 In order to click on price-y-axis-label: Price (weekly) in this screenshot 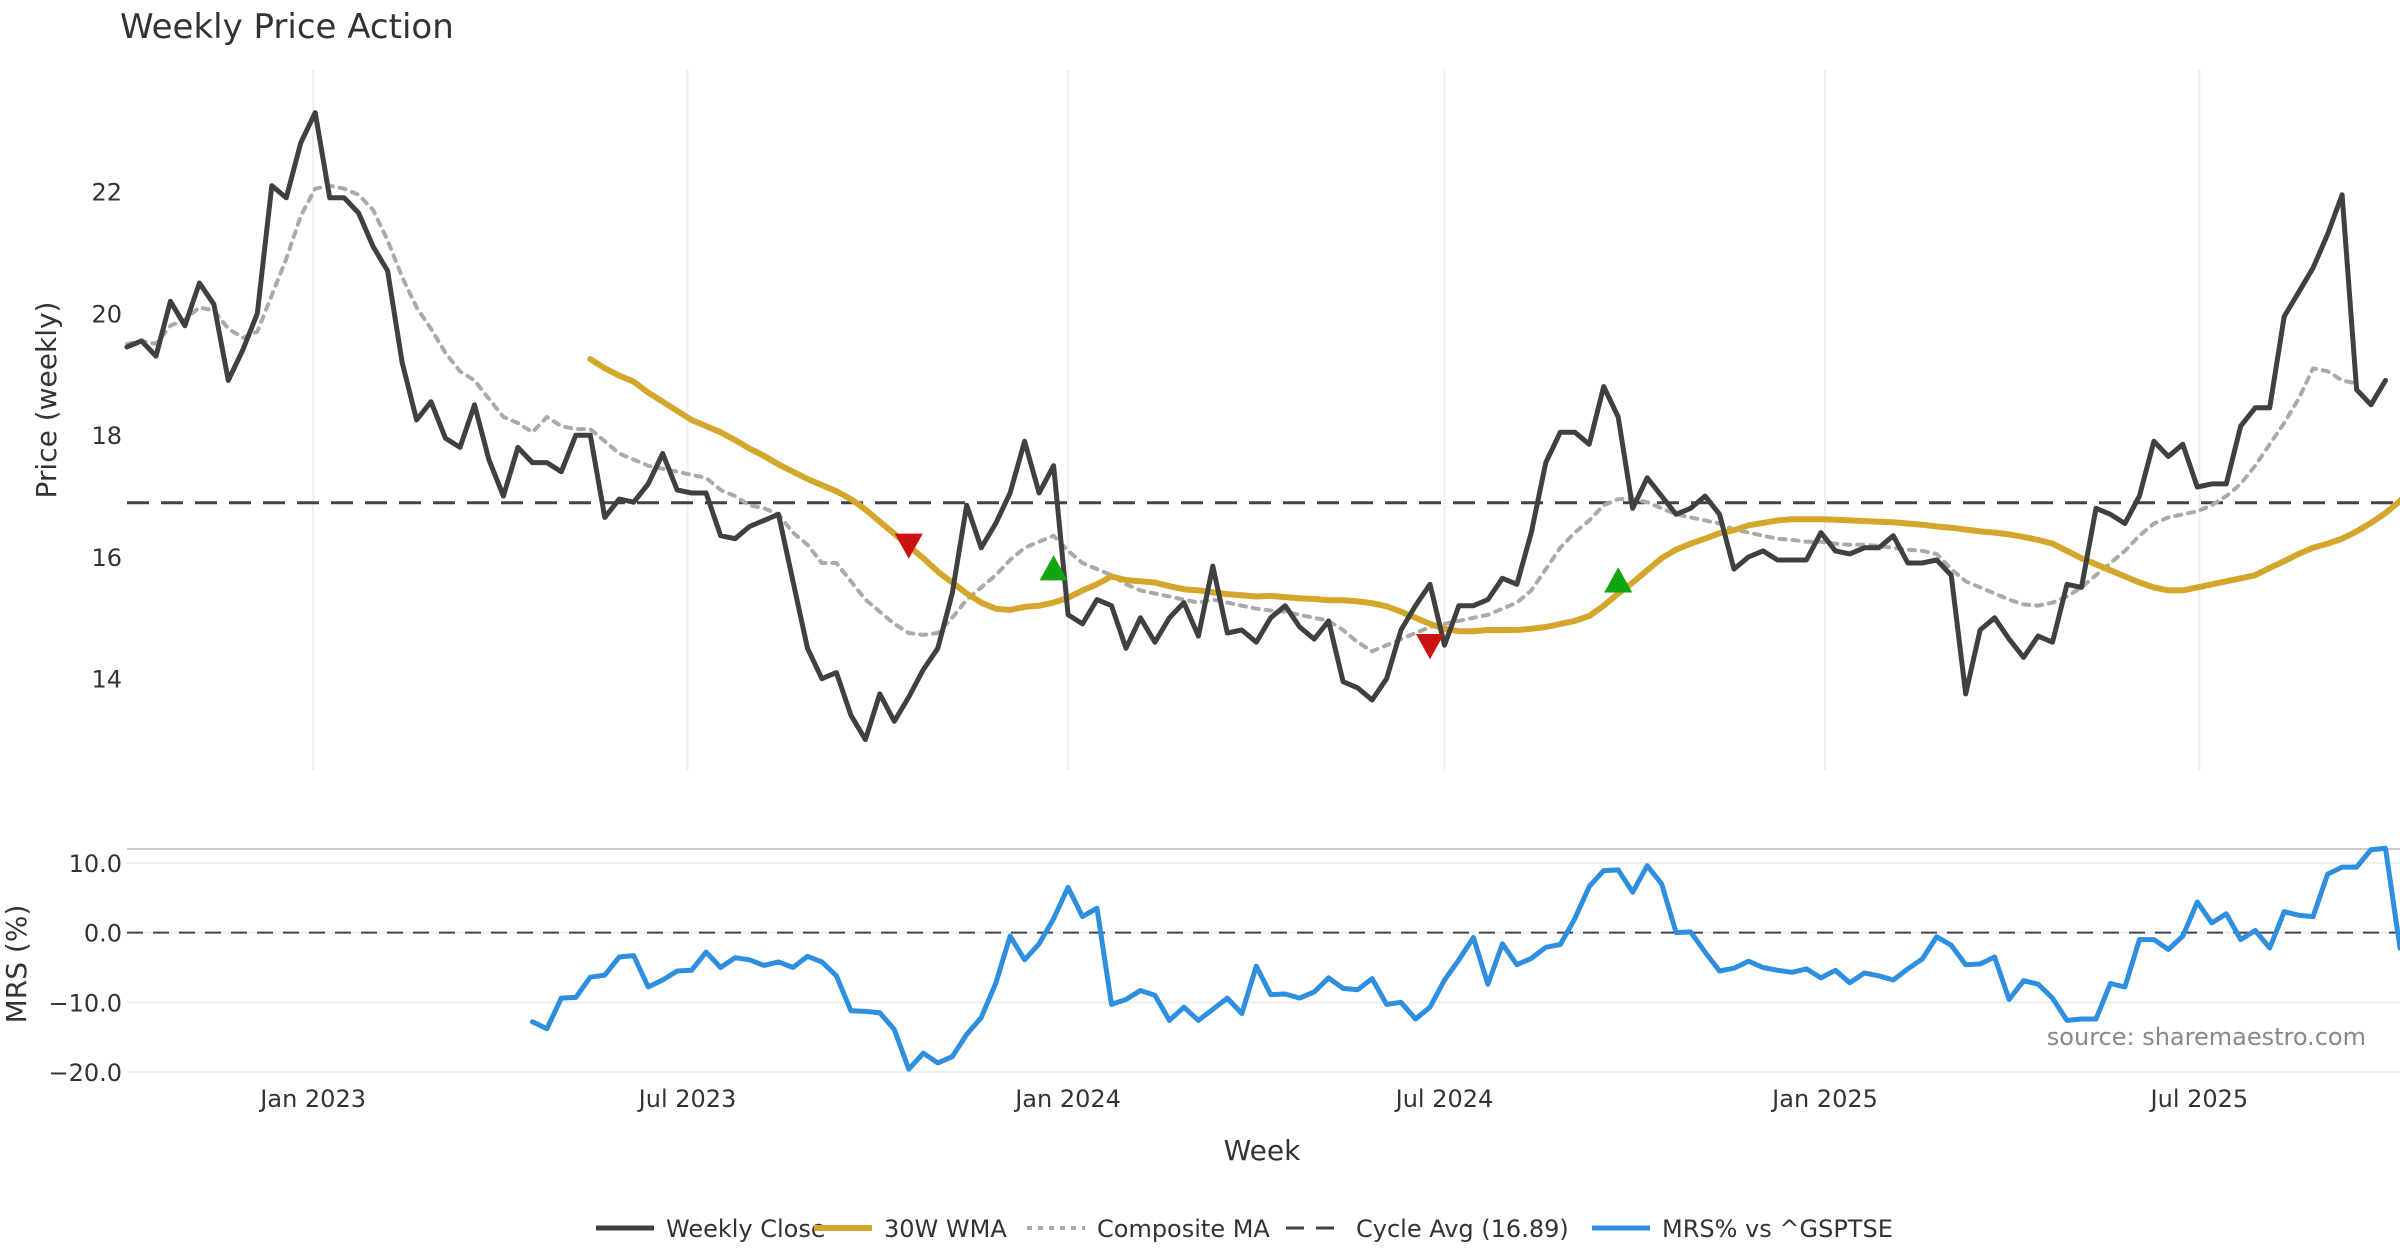, I will do `click(46, 400)`.